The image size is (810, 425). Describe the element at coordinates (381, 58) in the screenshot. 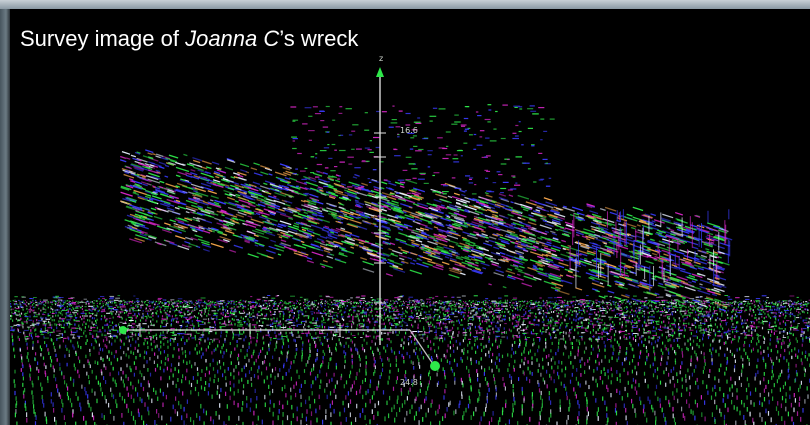

I see `z-axis-label: z` at that location.